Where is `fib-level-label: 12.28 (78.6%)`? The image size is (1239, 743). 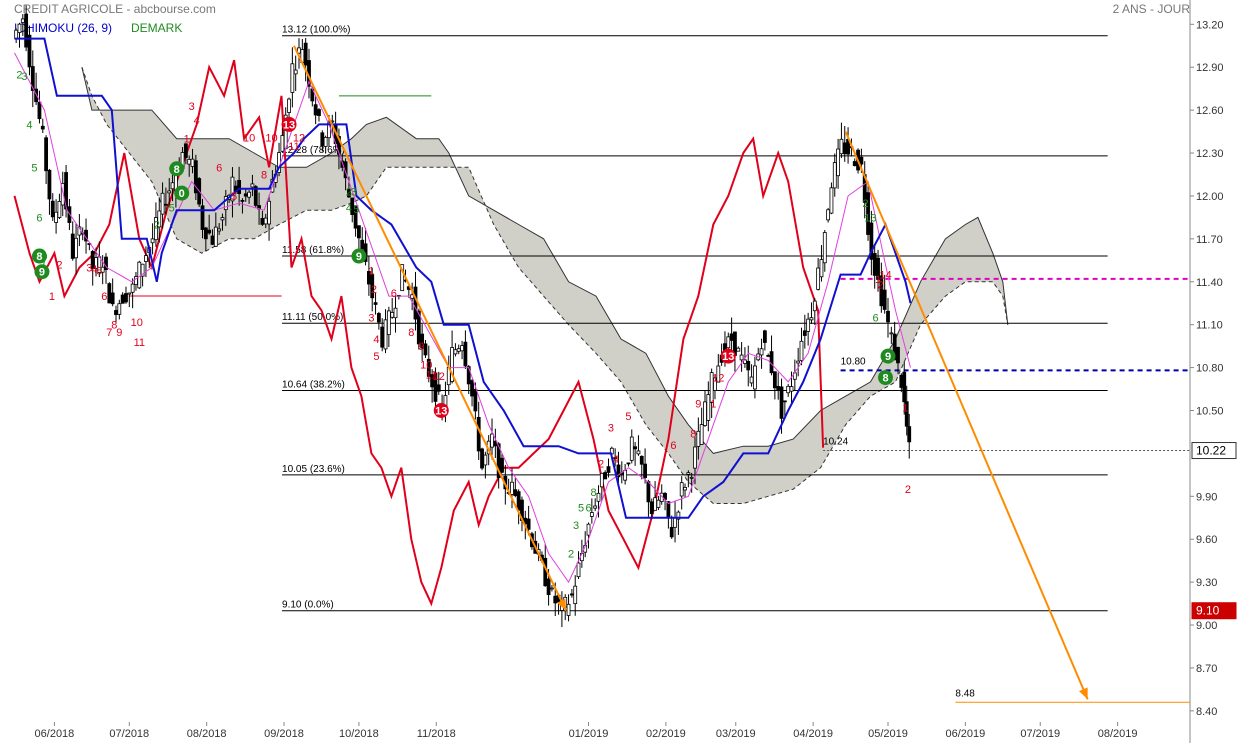 fib-level-label: 12.28 (78.6%) is located at coordinates (313, 150).